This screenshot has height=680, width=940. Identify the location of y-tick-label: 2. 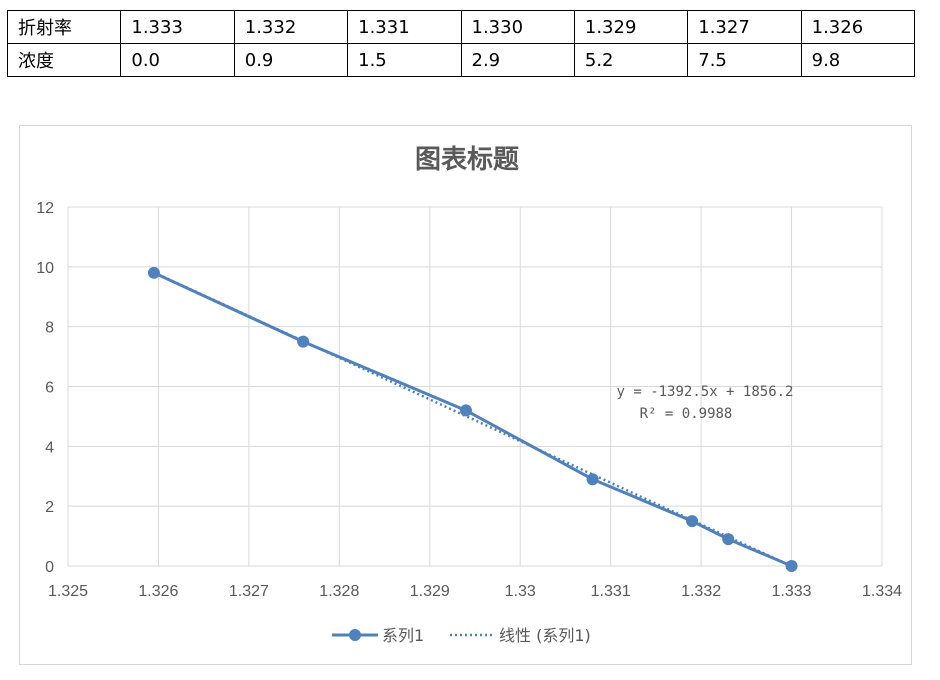
(49, 507).